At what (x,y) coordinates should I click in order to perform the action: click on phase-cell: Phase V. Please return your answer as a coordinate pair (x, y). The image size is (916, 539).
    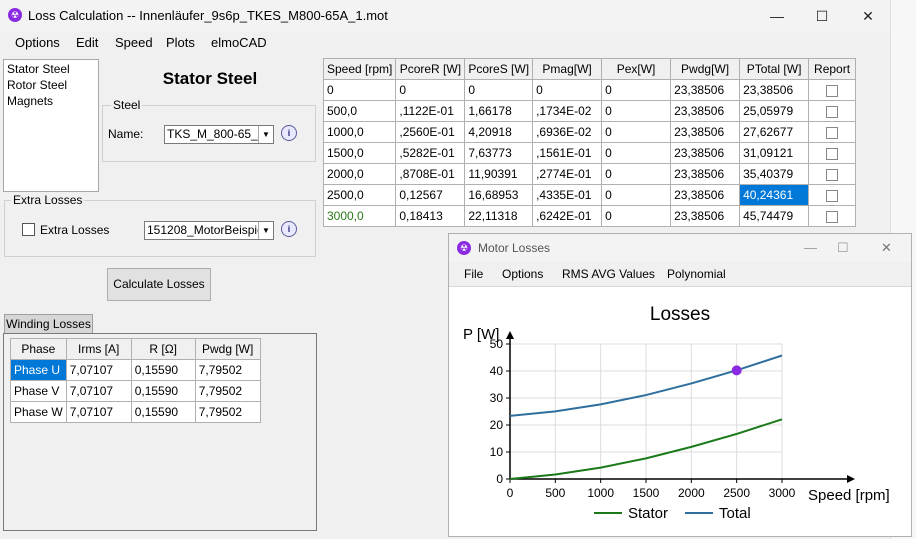
    Looking at the image, I should click on (38, 391).